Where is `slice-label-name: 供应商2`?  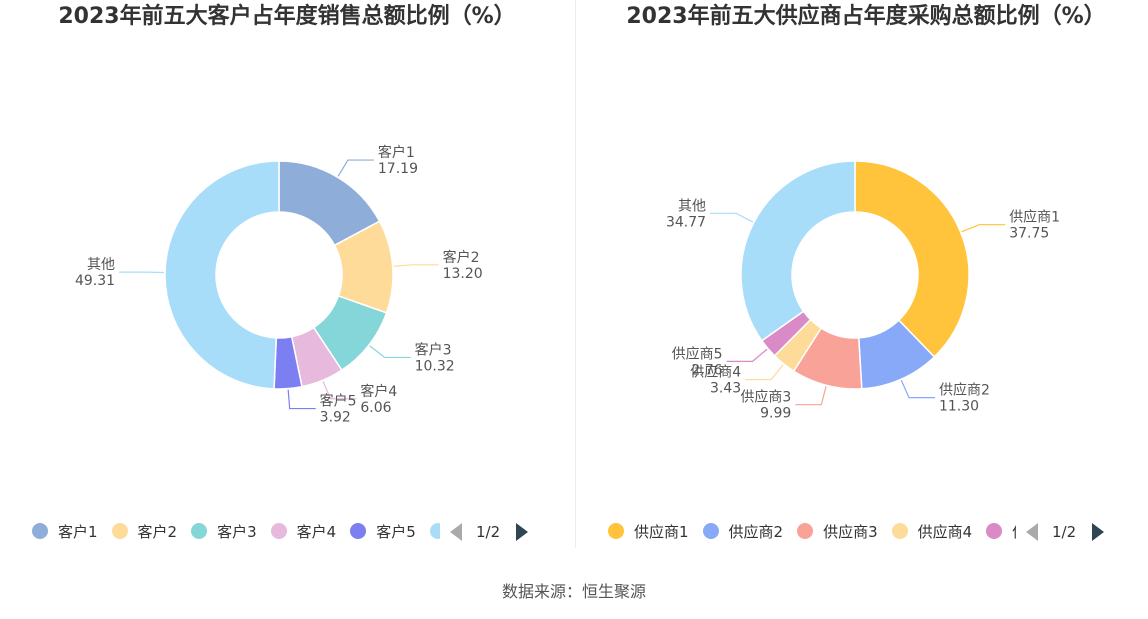 slice-label-name: 供应商2 is located at coordinates (964, 390).